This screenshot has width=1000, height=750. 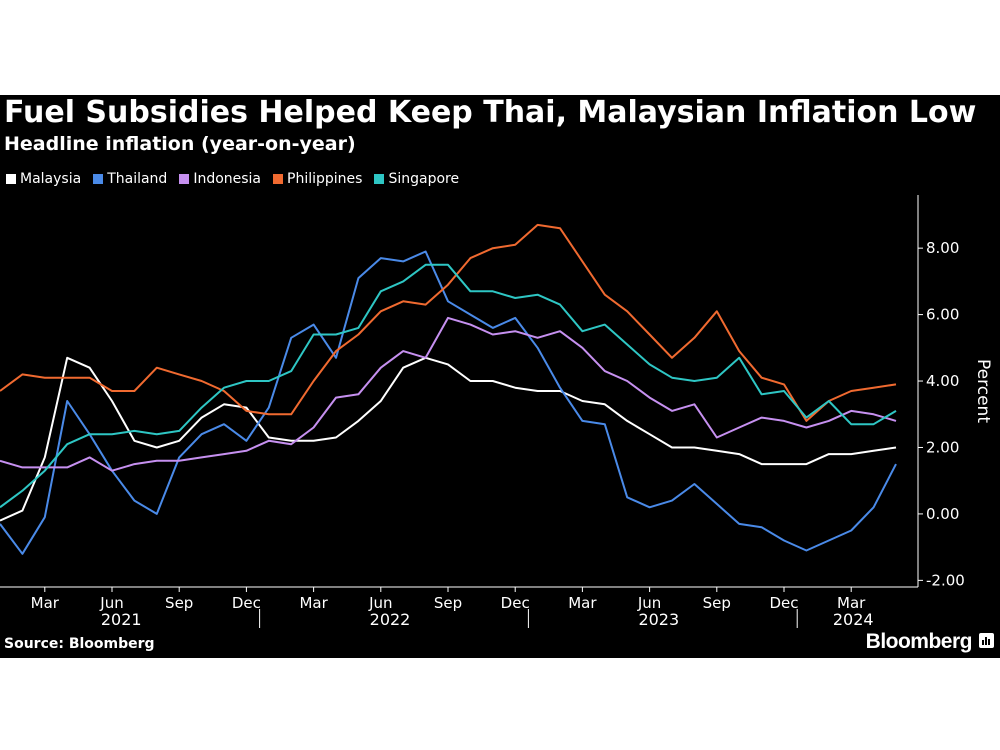 What do you see at coordinates (184, 179) in the screenshot?
I see `legend-swatch-indonesia` at bounding box center [184, 179].